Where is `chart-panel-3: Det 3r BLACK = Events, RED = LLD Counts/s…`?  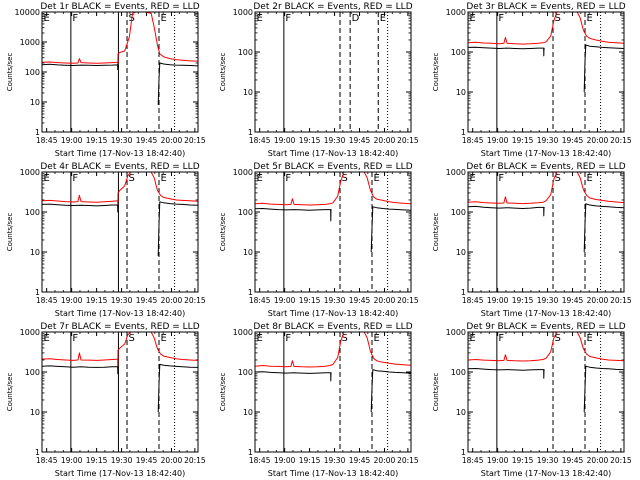 chart-panel-3: Det 3r BLACK = Events, RED = LLD Counts/s… is located at coordinates (532, 80).